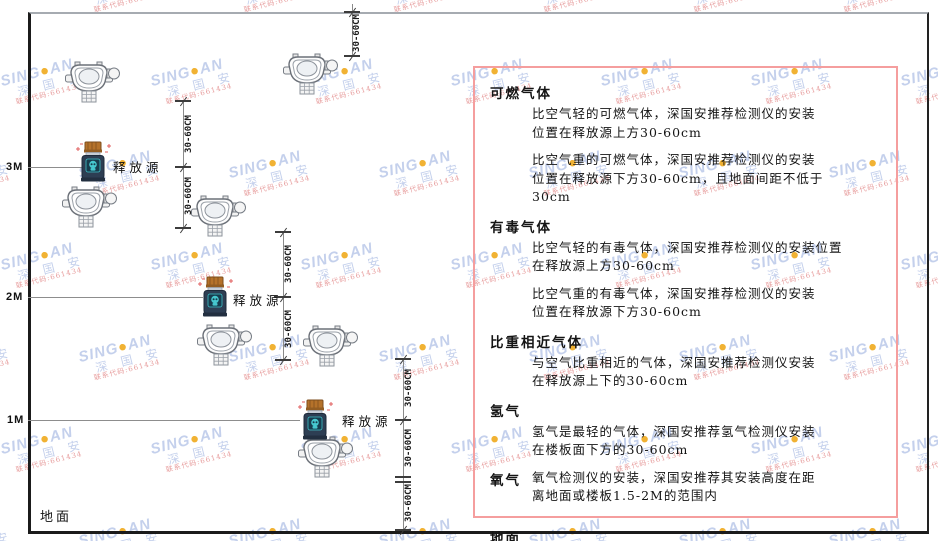 The height and width of the screenshot is (541, 938). I want to click on level-label-2m: 2M, so click(15, 297).